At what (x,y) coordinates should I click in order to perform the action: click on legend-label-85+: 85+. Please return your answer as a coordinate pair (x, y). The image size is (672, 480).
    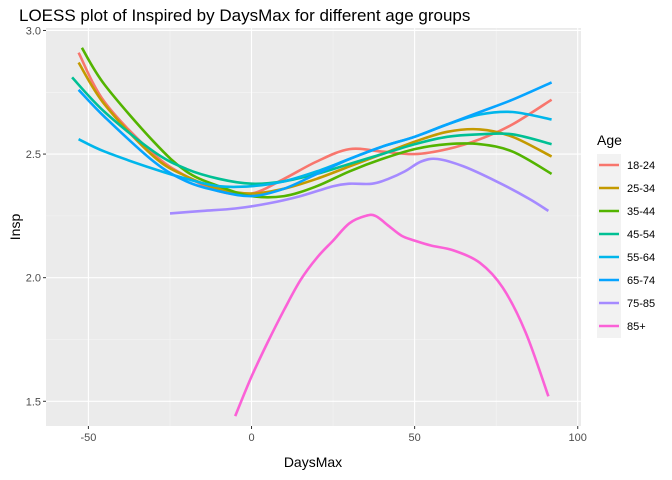
    Looking at the image, I should click on (636, 327).